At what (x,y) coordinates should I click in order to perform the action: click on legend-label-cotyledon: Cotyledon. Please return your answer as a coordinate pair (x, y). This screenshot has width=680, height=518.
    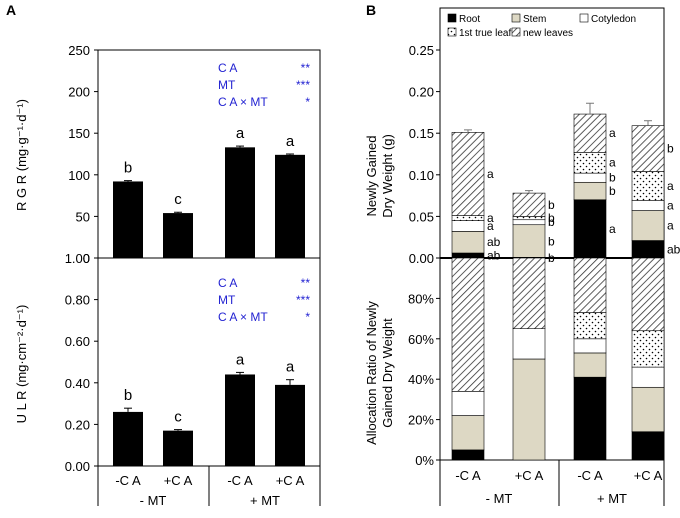
    Looking at the image, I should click on (613, 19).